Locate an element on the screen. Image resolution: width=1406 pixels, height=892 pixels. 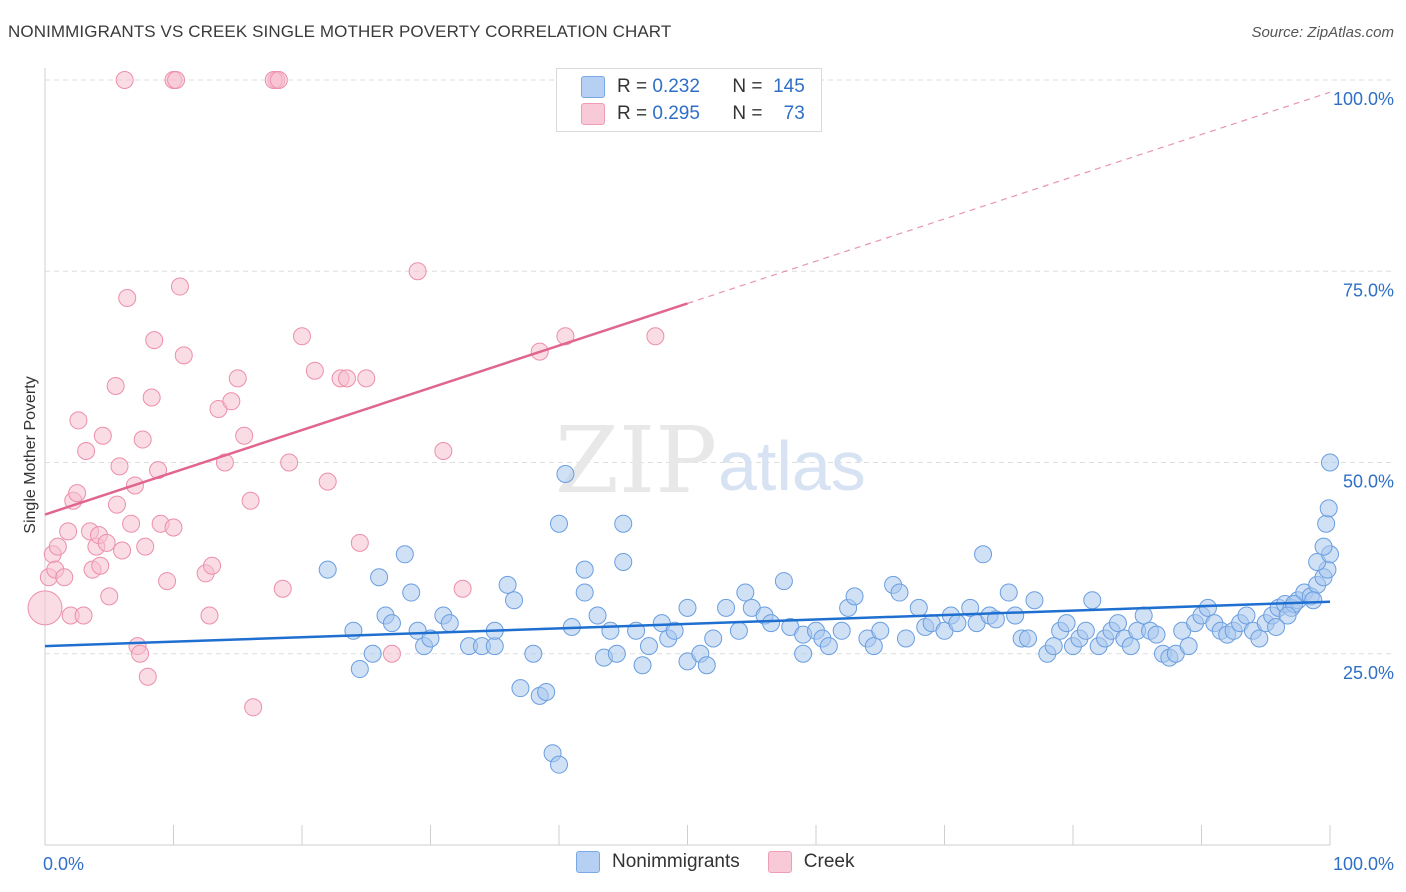
nonimmigrants-trend-line is located at coordinates (687, 624).